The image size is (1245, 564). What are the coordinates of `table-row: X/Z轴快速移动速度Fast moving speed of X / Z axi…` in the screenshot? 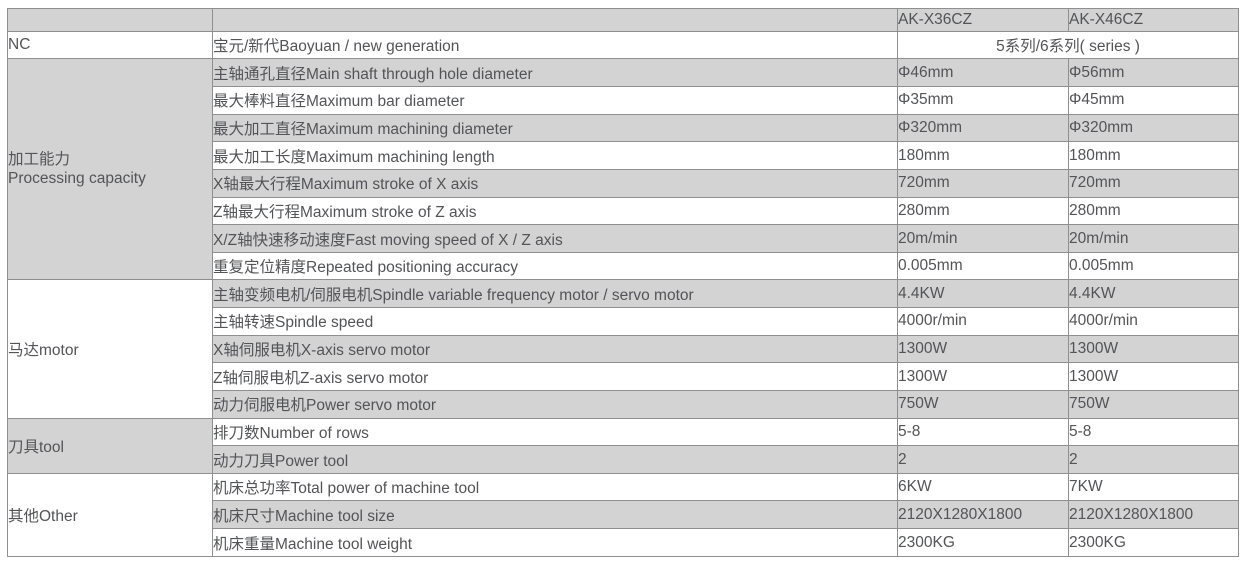 It's located at (623, 238).